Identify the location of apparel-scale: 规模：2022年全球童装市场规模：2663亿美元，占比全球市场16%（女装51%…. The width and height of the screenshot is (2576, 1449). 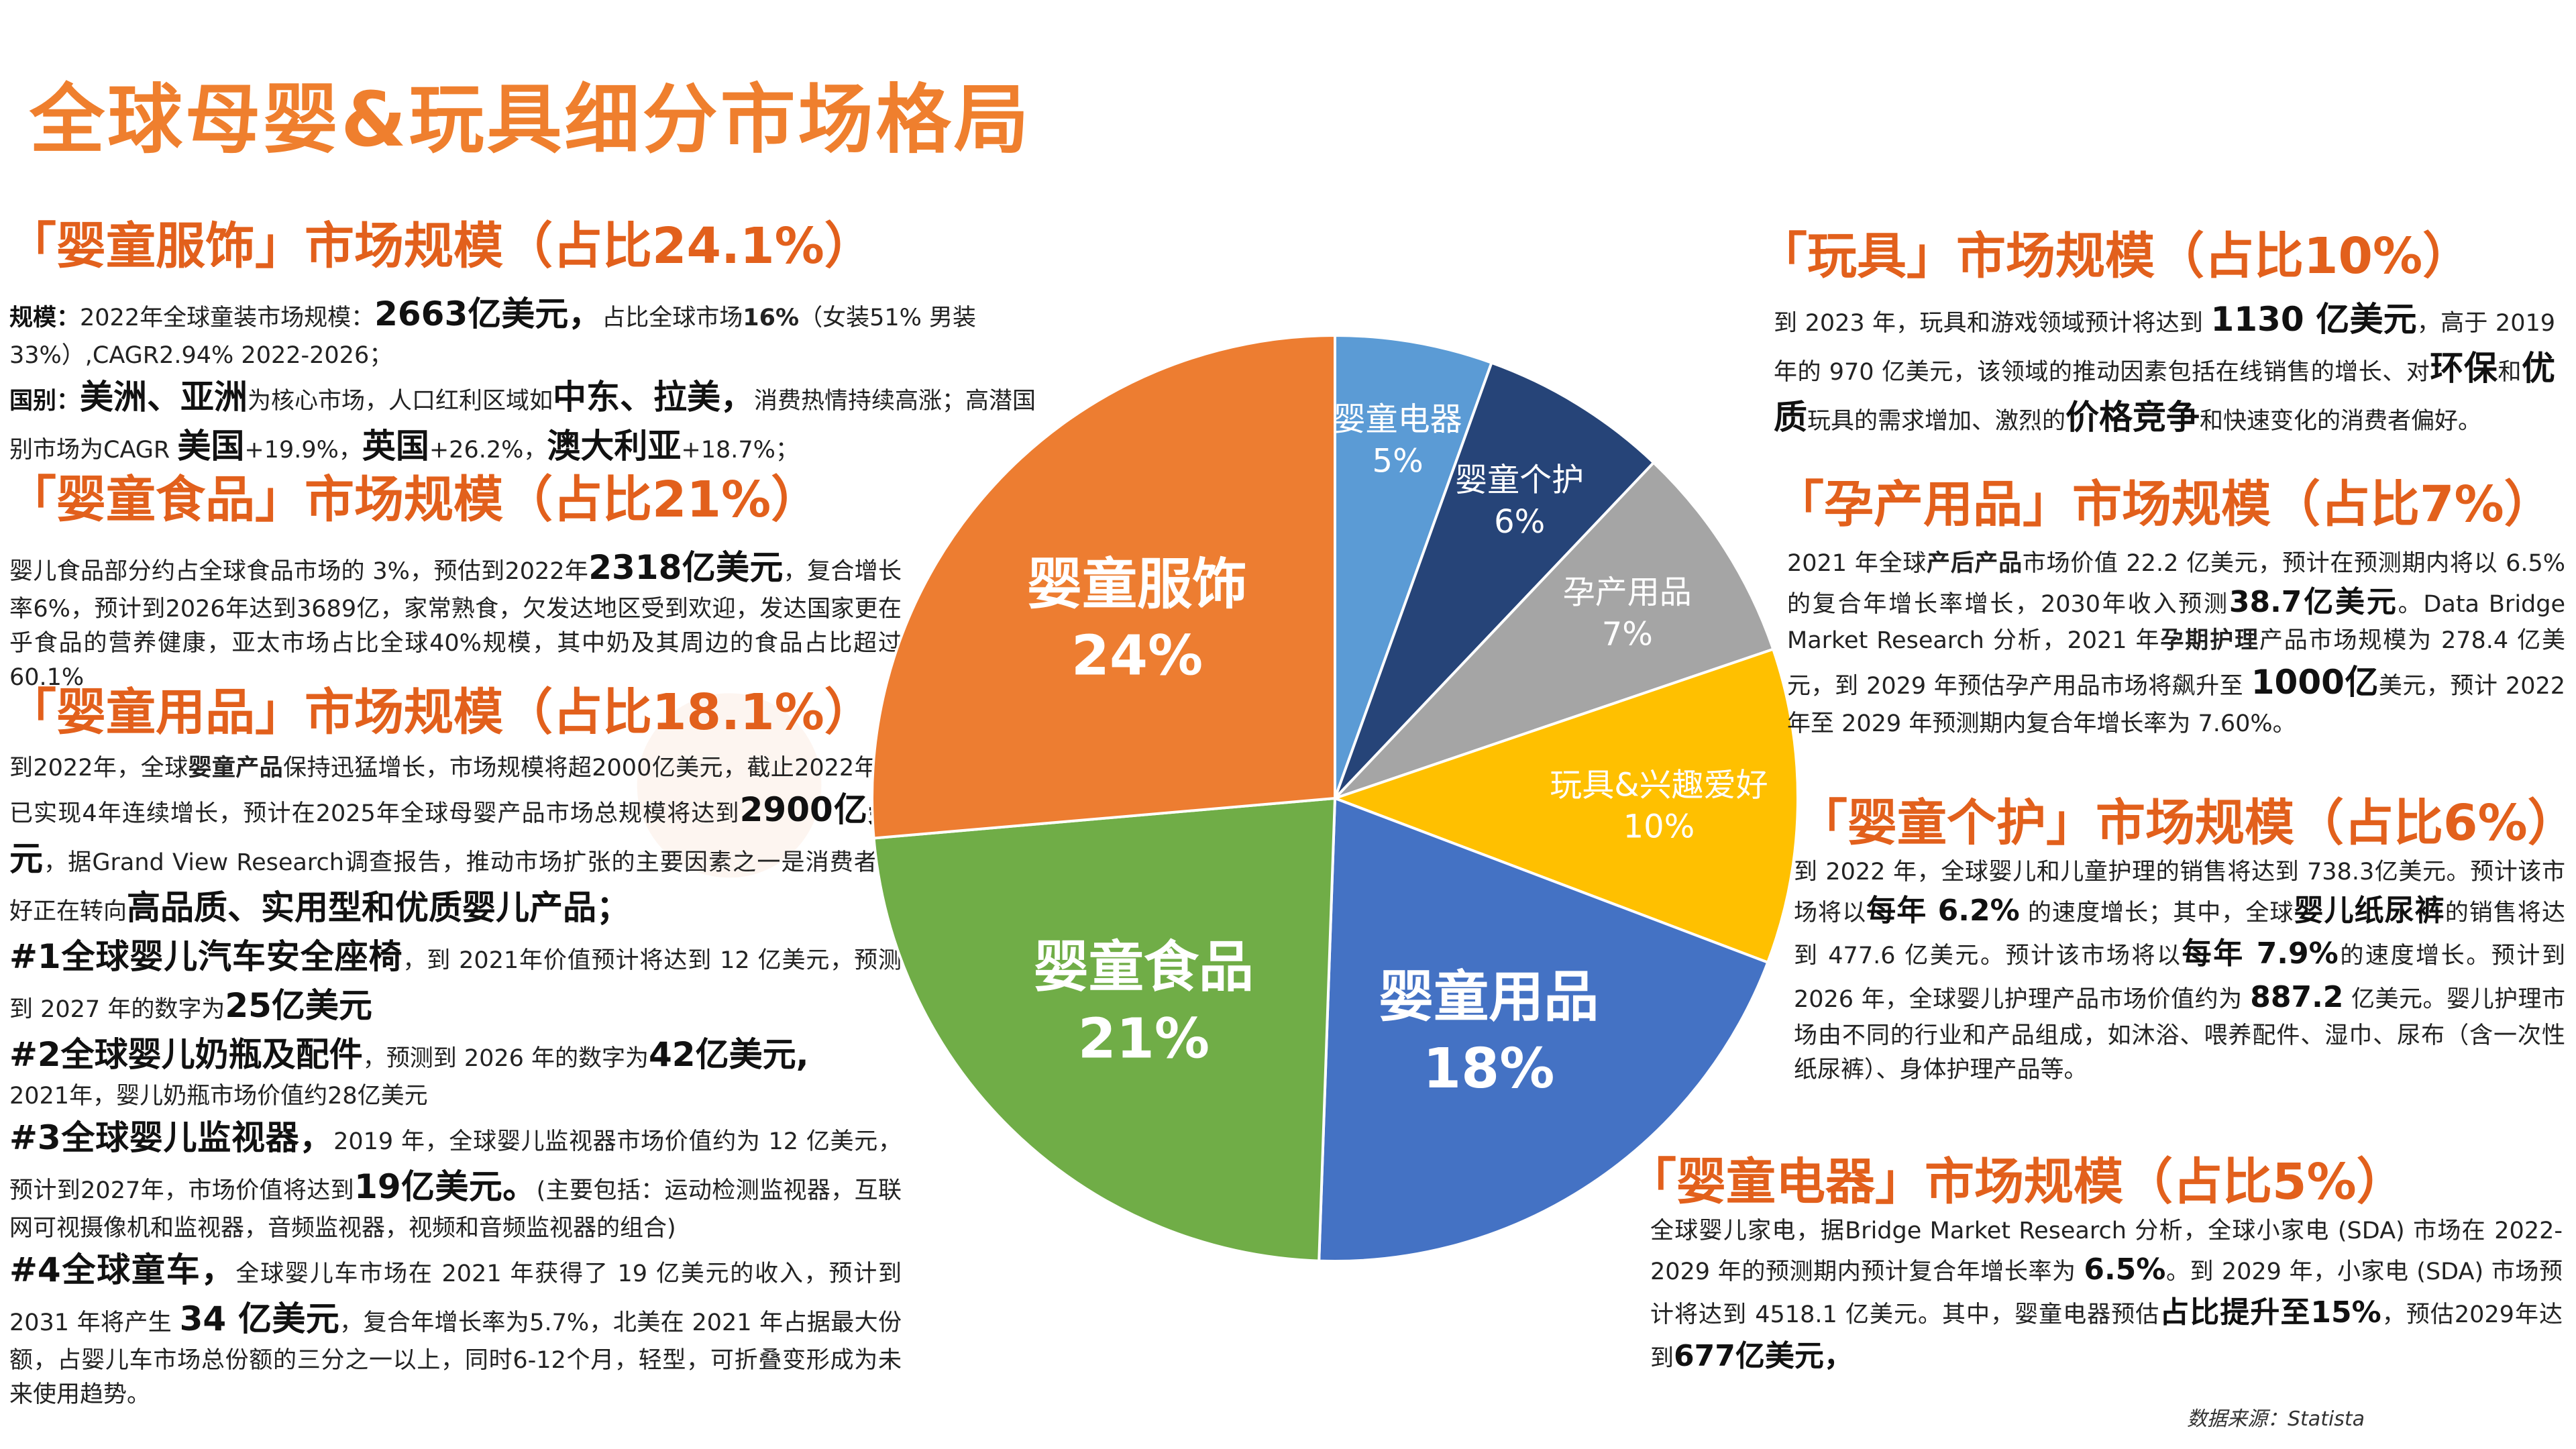
(492, 331).